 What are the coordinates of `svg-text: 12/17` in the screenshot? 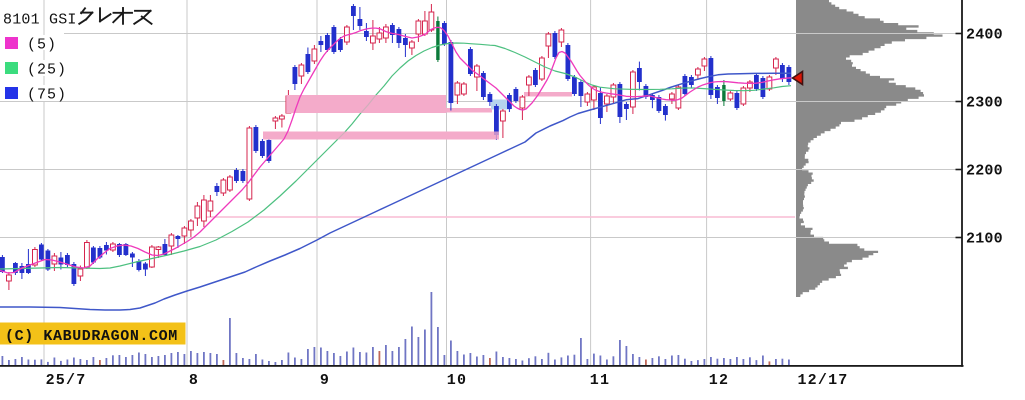 It's located at (822, 380).